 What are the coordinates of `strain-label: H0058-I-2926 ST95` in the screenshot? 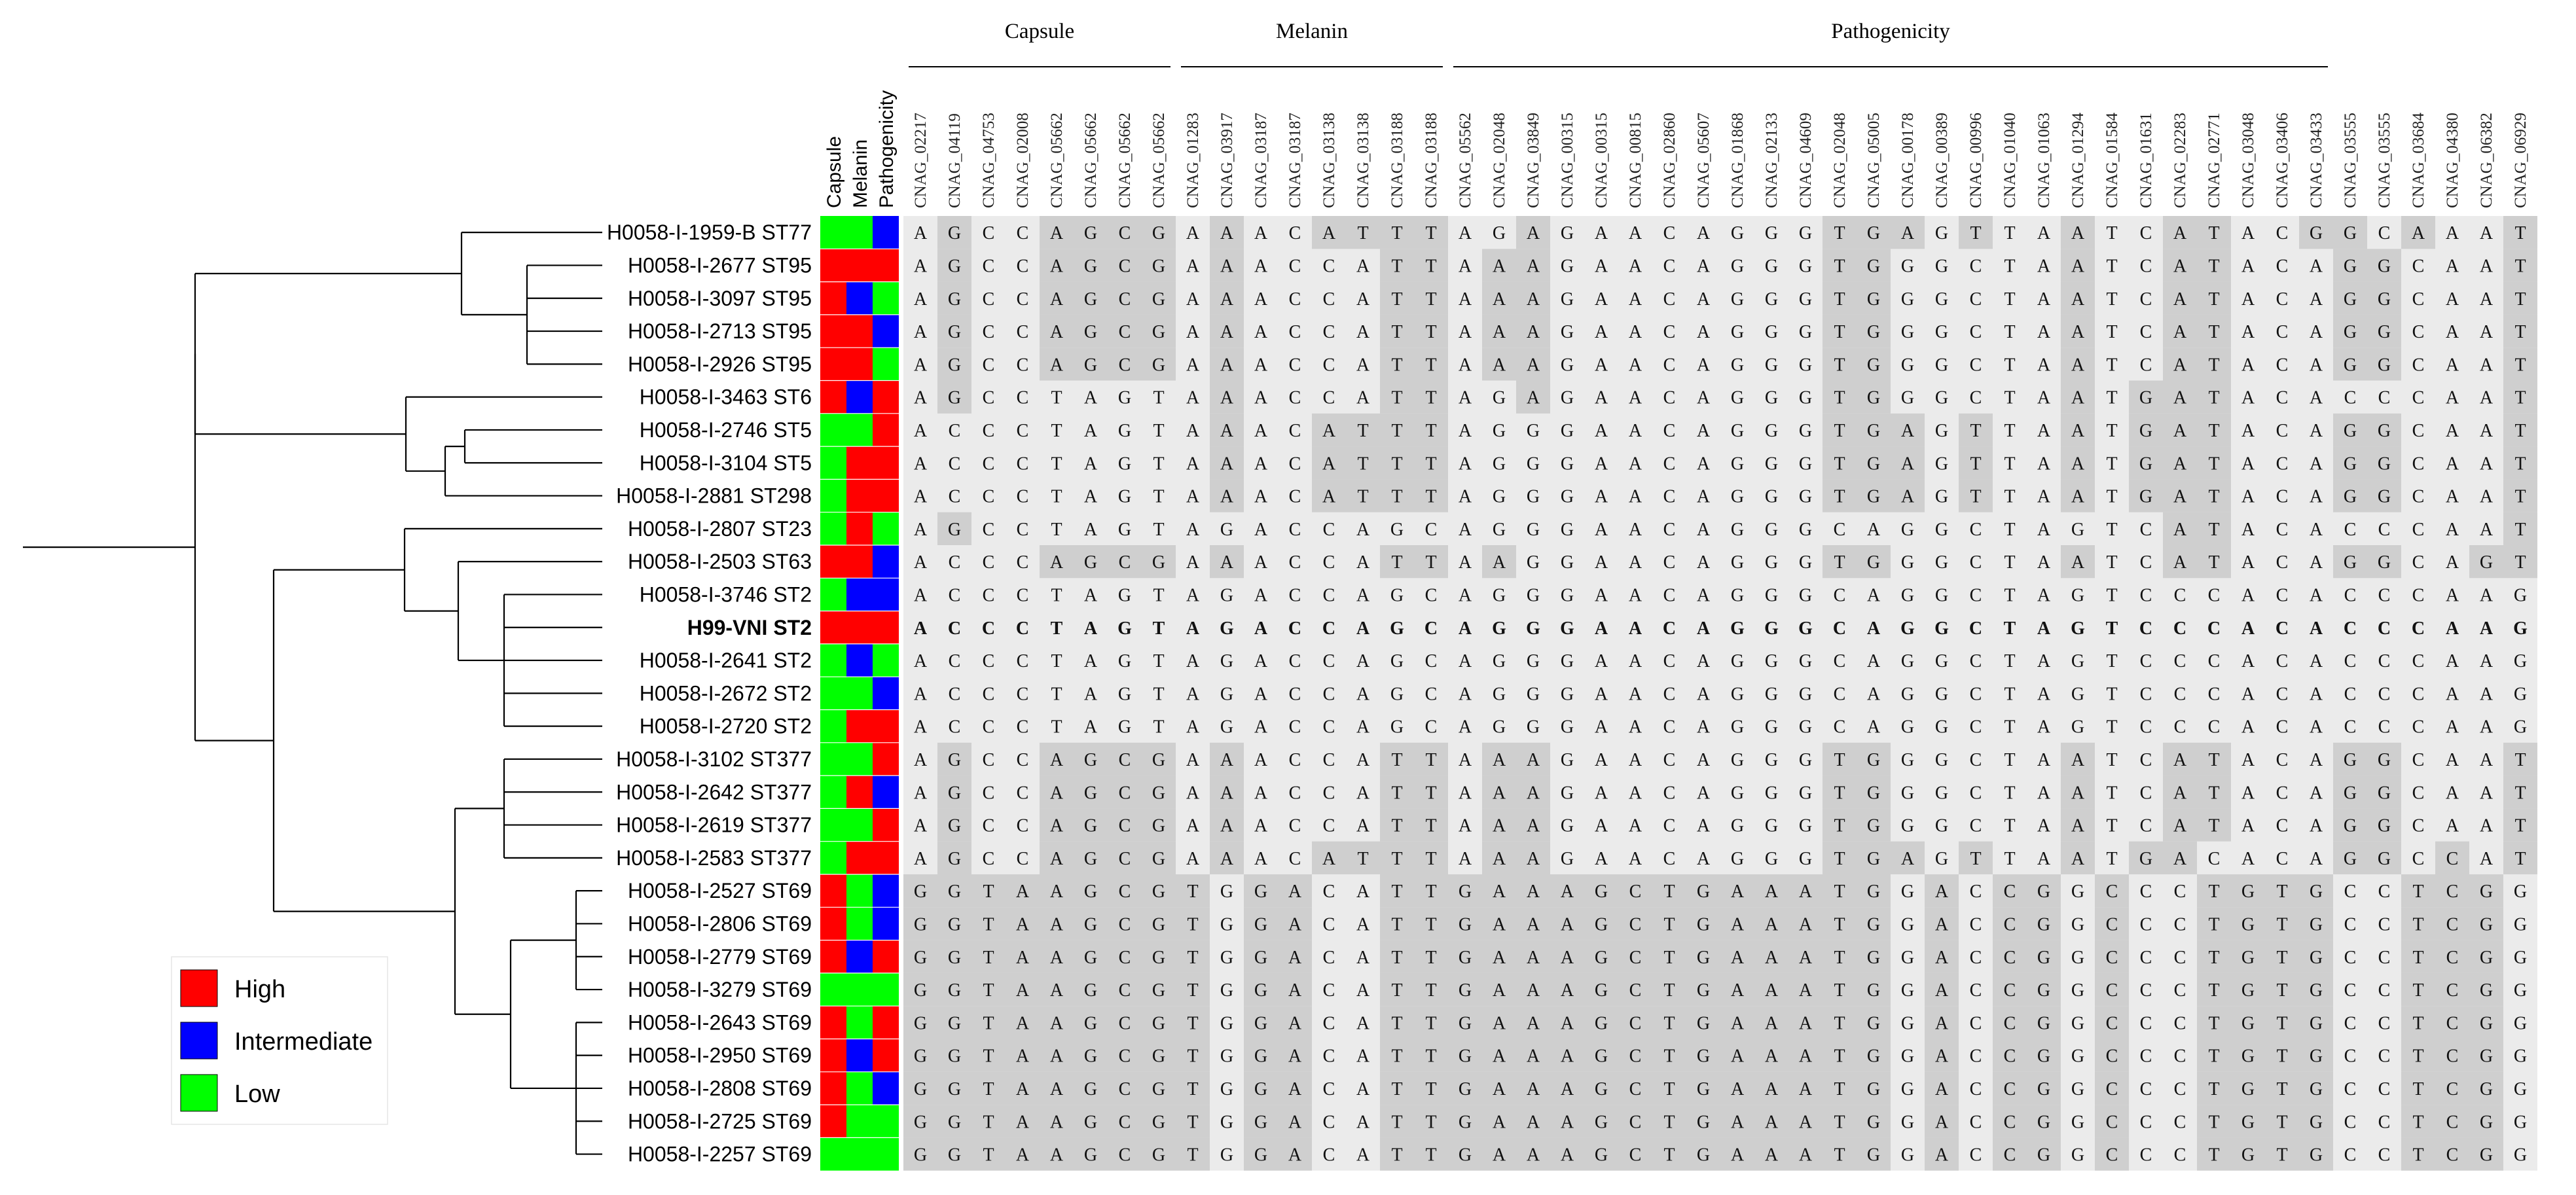 It's located at (720, 364).